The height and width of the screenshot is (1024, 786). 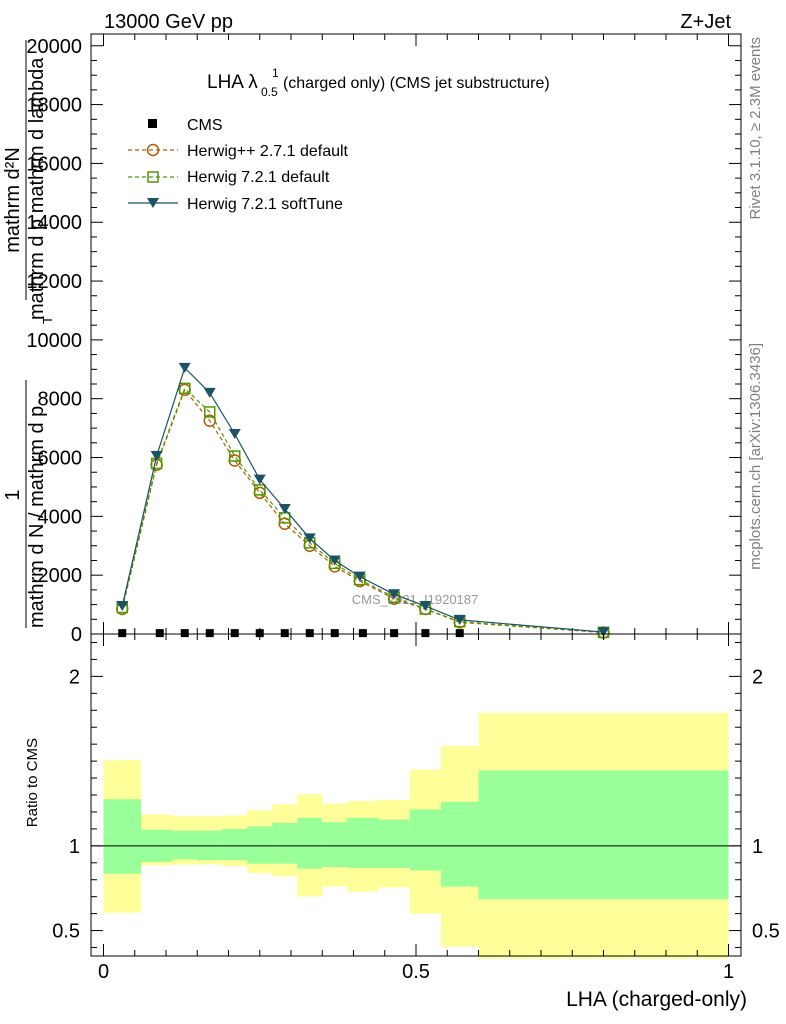 I want to click on main-ytick-label: 12000, so click(x=54, y=282).